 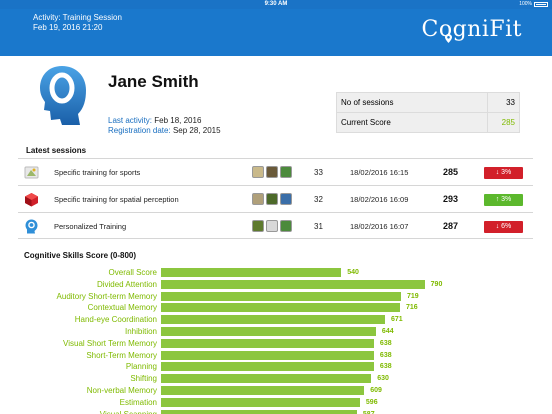 I want to click on score-change-value: 6%, so click(x=506, y=226).